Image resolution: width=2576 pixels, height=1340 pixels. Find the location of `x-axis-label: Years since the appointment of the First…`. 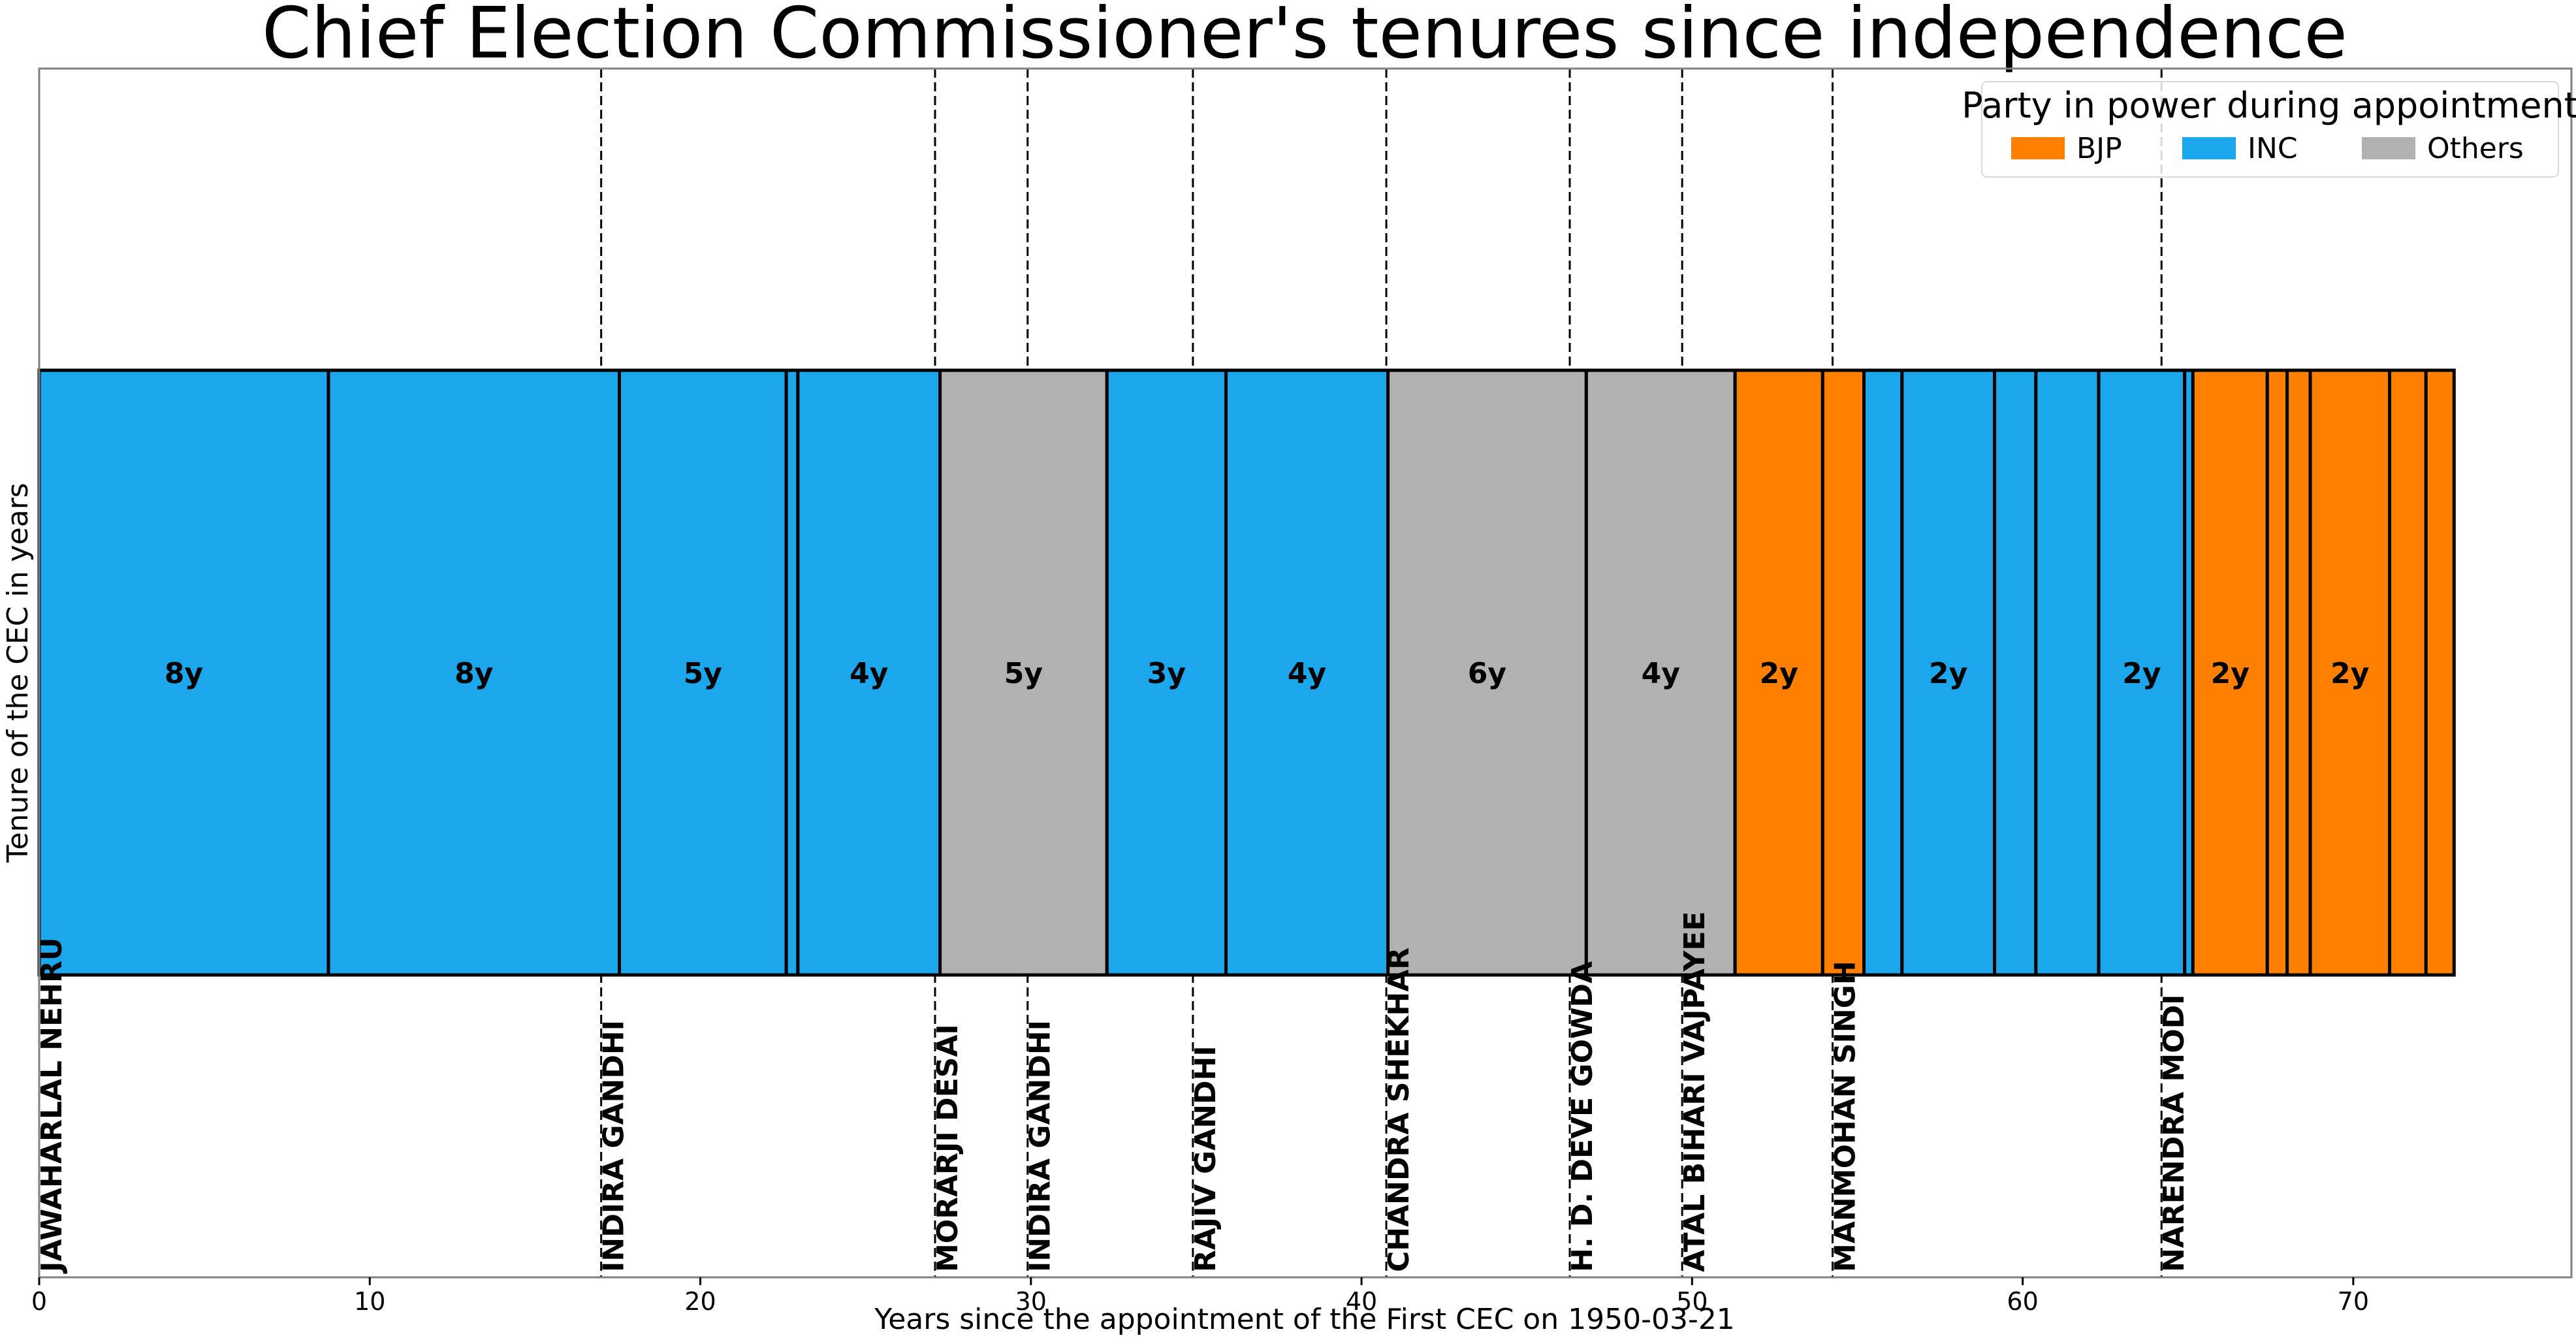

x-axis-label: Years since the appointment of the First… is located at coordinates (1305, 1319).